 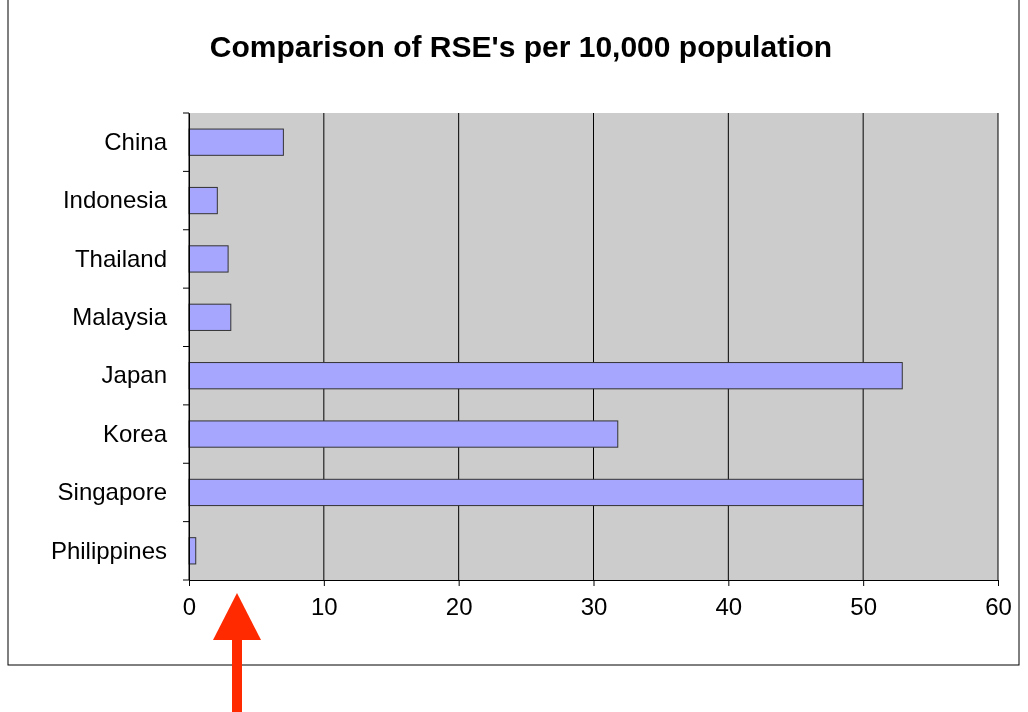 What do you see at coordinates (864, 607) in the screenshot?
I see `x-tick-label: 50` at bounding box center [864, 607].